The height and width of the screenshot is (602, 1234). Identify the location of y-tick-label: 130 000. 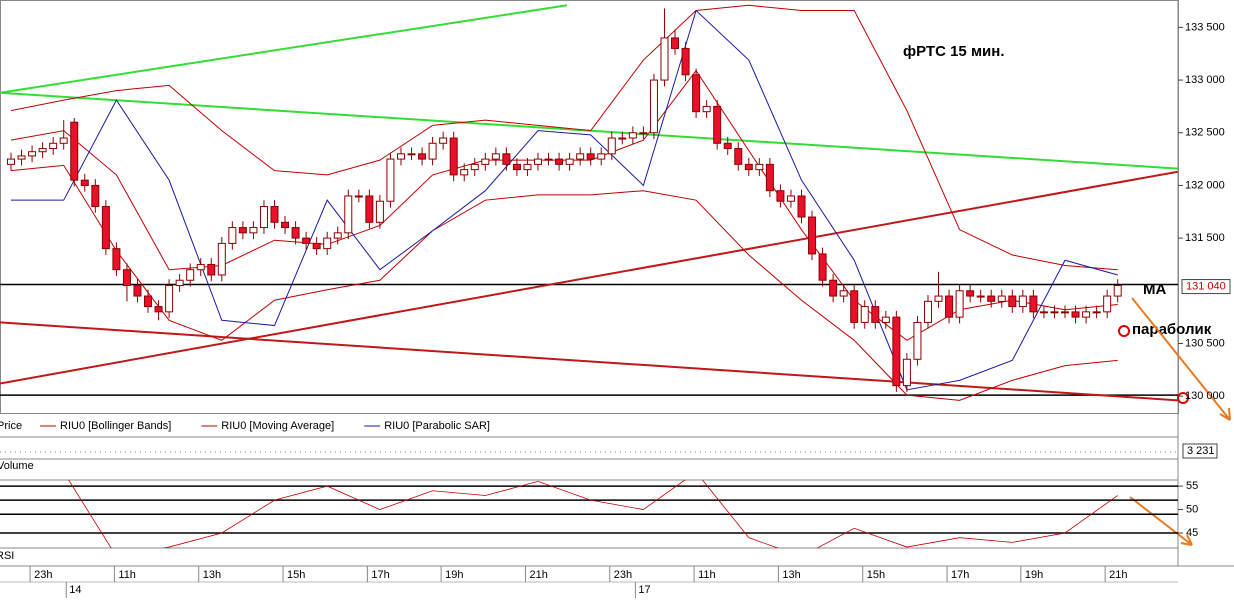
(1205, 396).